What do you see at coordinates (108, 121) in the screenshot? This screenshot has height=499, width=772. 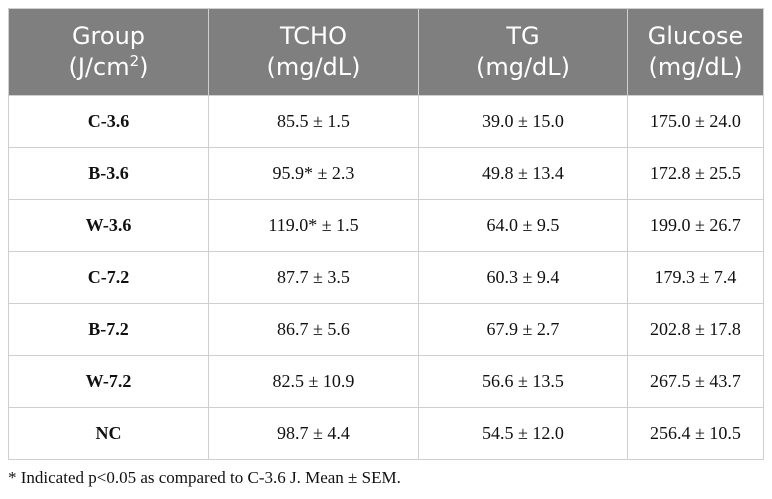 I see `group-cell: C-3.6` at bounding box center [108, 121].